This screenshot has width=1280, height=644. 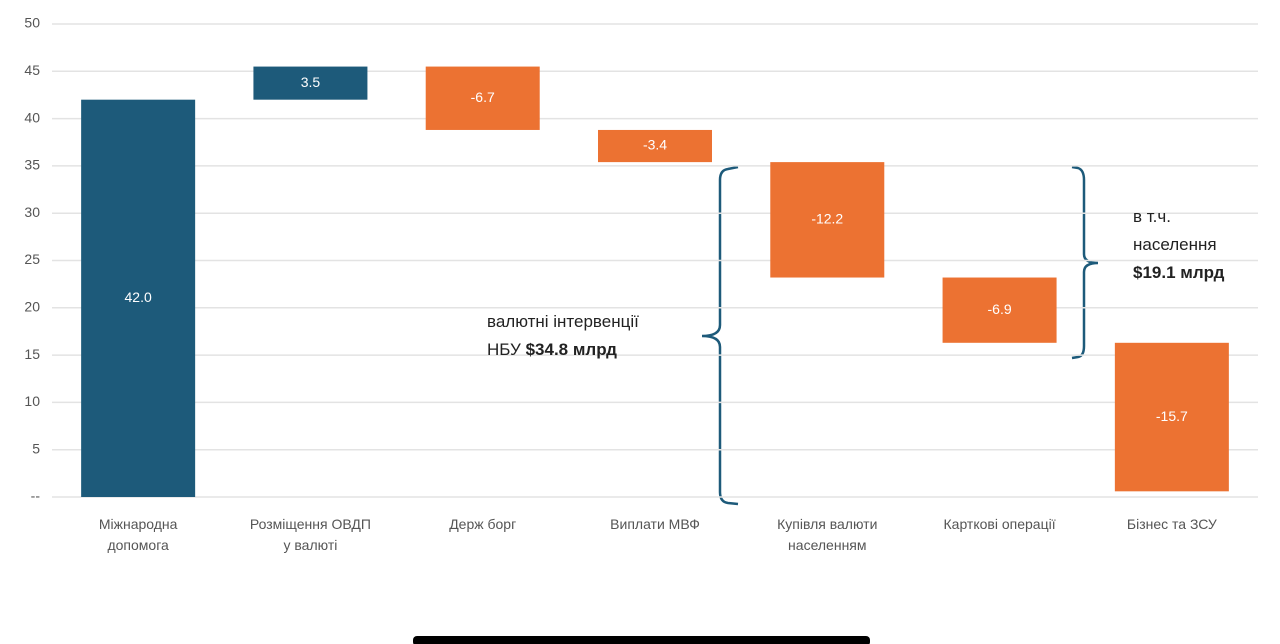 What do you see at coordinates (32, 401) in the screenshot?
I see `y-tick-label: 10` at bounding box center [32, 401].